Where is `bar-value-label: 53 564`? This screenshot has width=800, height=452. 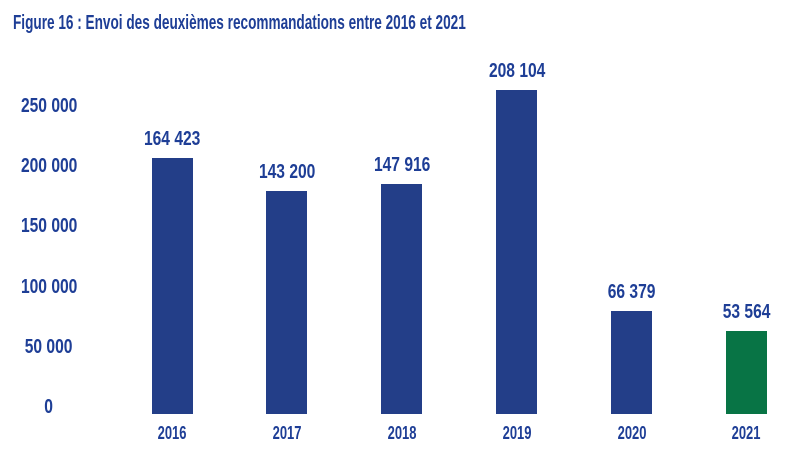
bar-value-label: 53 564 is located at coordinates (746, 311).